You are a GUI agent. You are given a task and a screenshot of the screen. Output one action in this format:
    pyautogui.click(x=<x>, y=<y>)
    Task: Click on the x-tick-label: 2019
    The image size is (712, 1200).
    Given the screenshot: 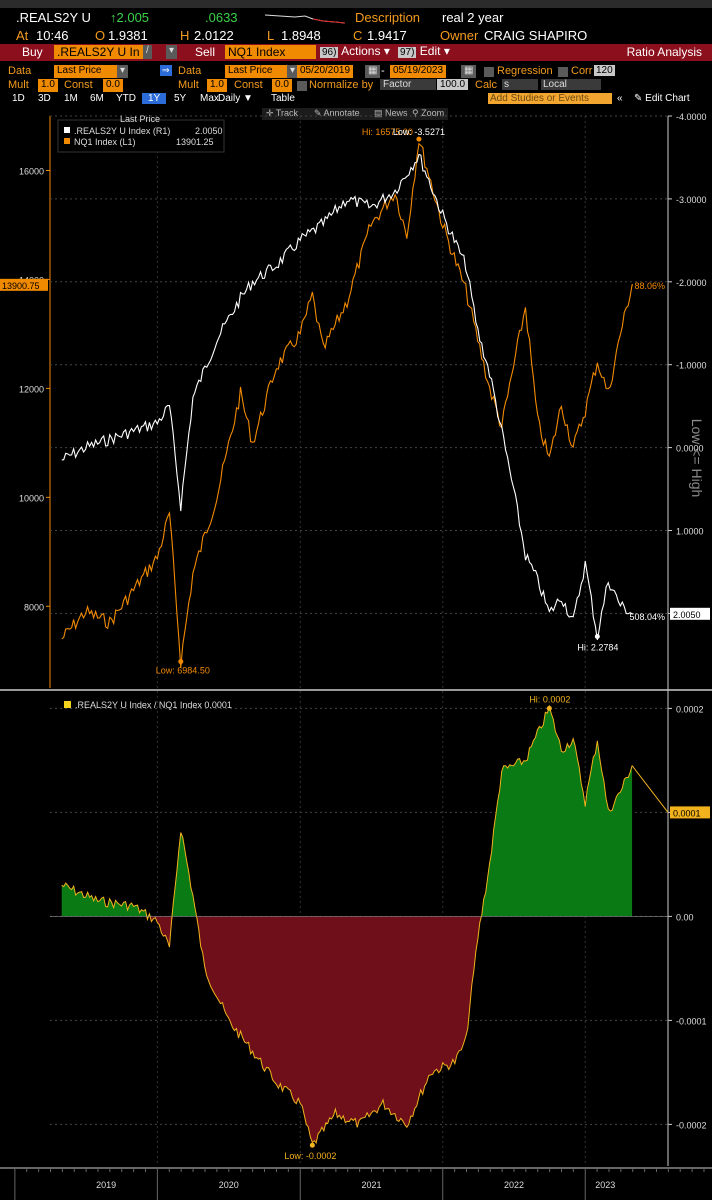 What is the action you would take?
    pyautogui.click(x=106, y=1185)
    